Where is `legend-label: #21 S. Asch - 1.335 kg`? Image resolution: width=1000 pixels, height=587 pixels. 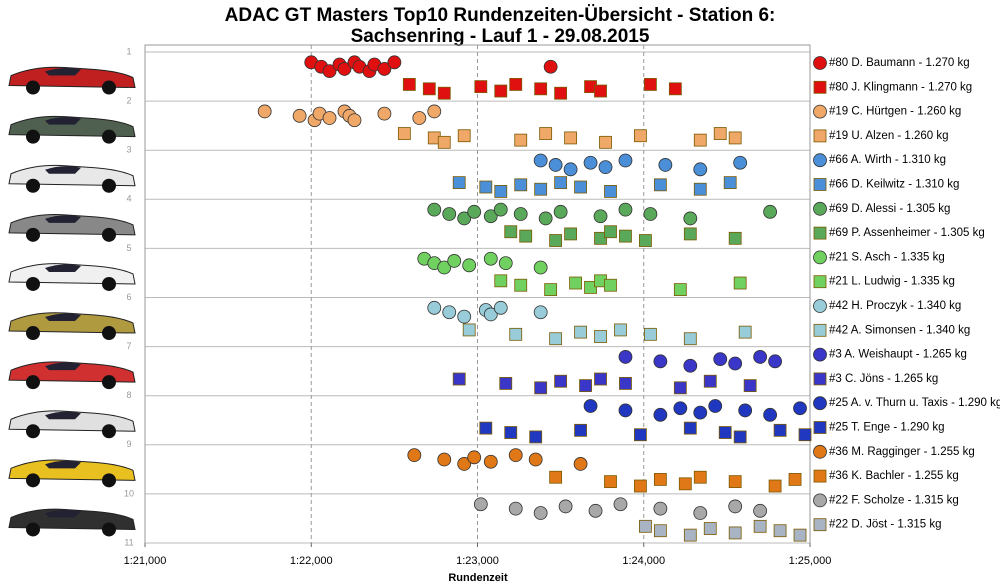 legend-label: #21 S. Asch - 1.335 kg is located at coordinates (887, 257).